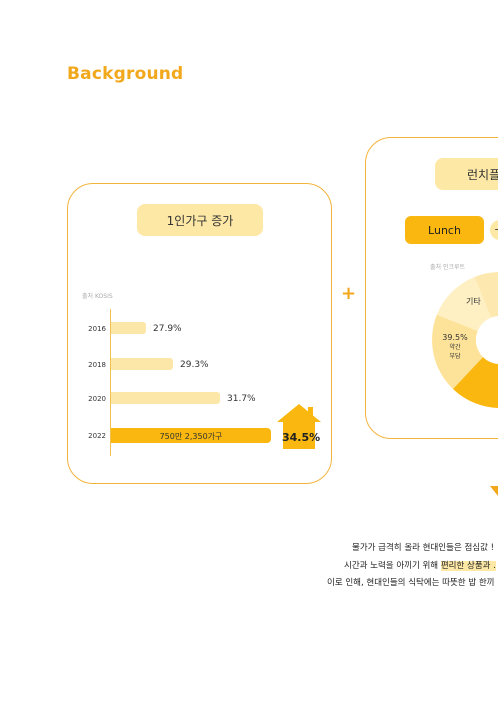 This screenshot has width=498, height=706. I want to click on bar-2016, so click(128, 328).